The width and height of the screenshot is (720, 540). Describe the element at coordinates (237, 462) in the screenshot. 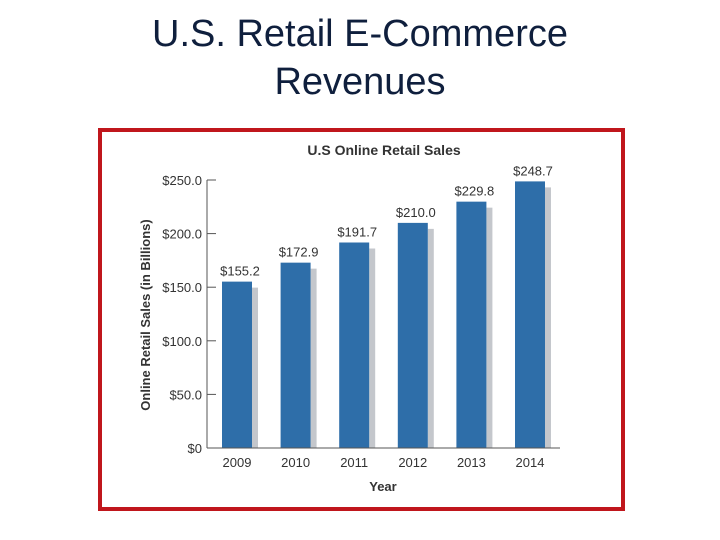

I see `x-tick-label: 2009` at that location.